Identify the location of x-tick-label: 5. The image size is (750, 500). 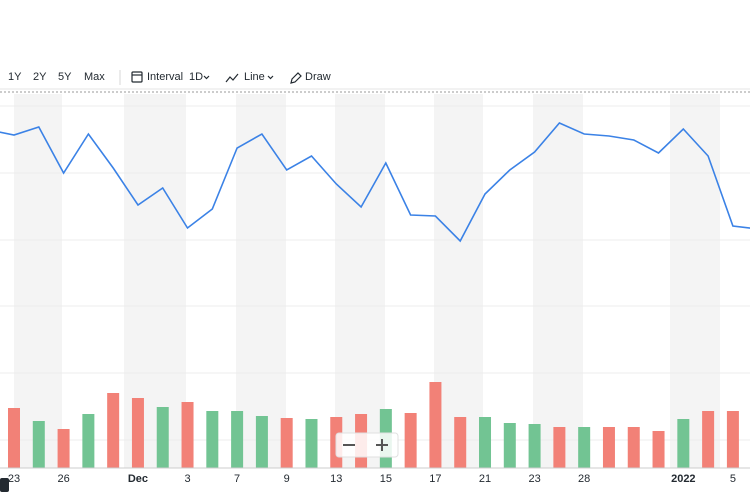
(733, 479).